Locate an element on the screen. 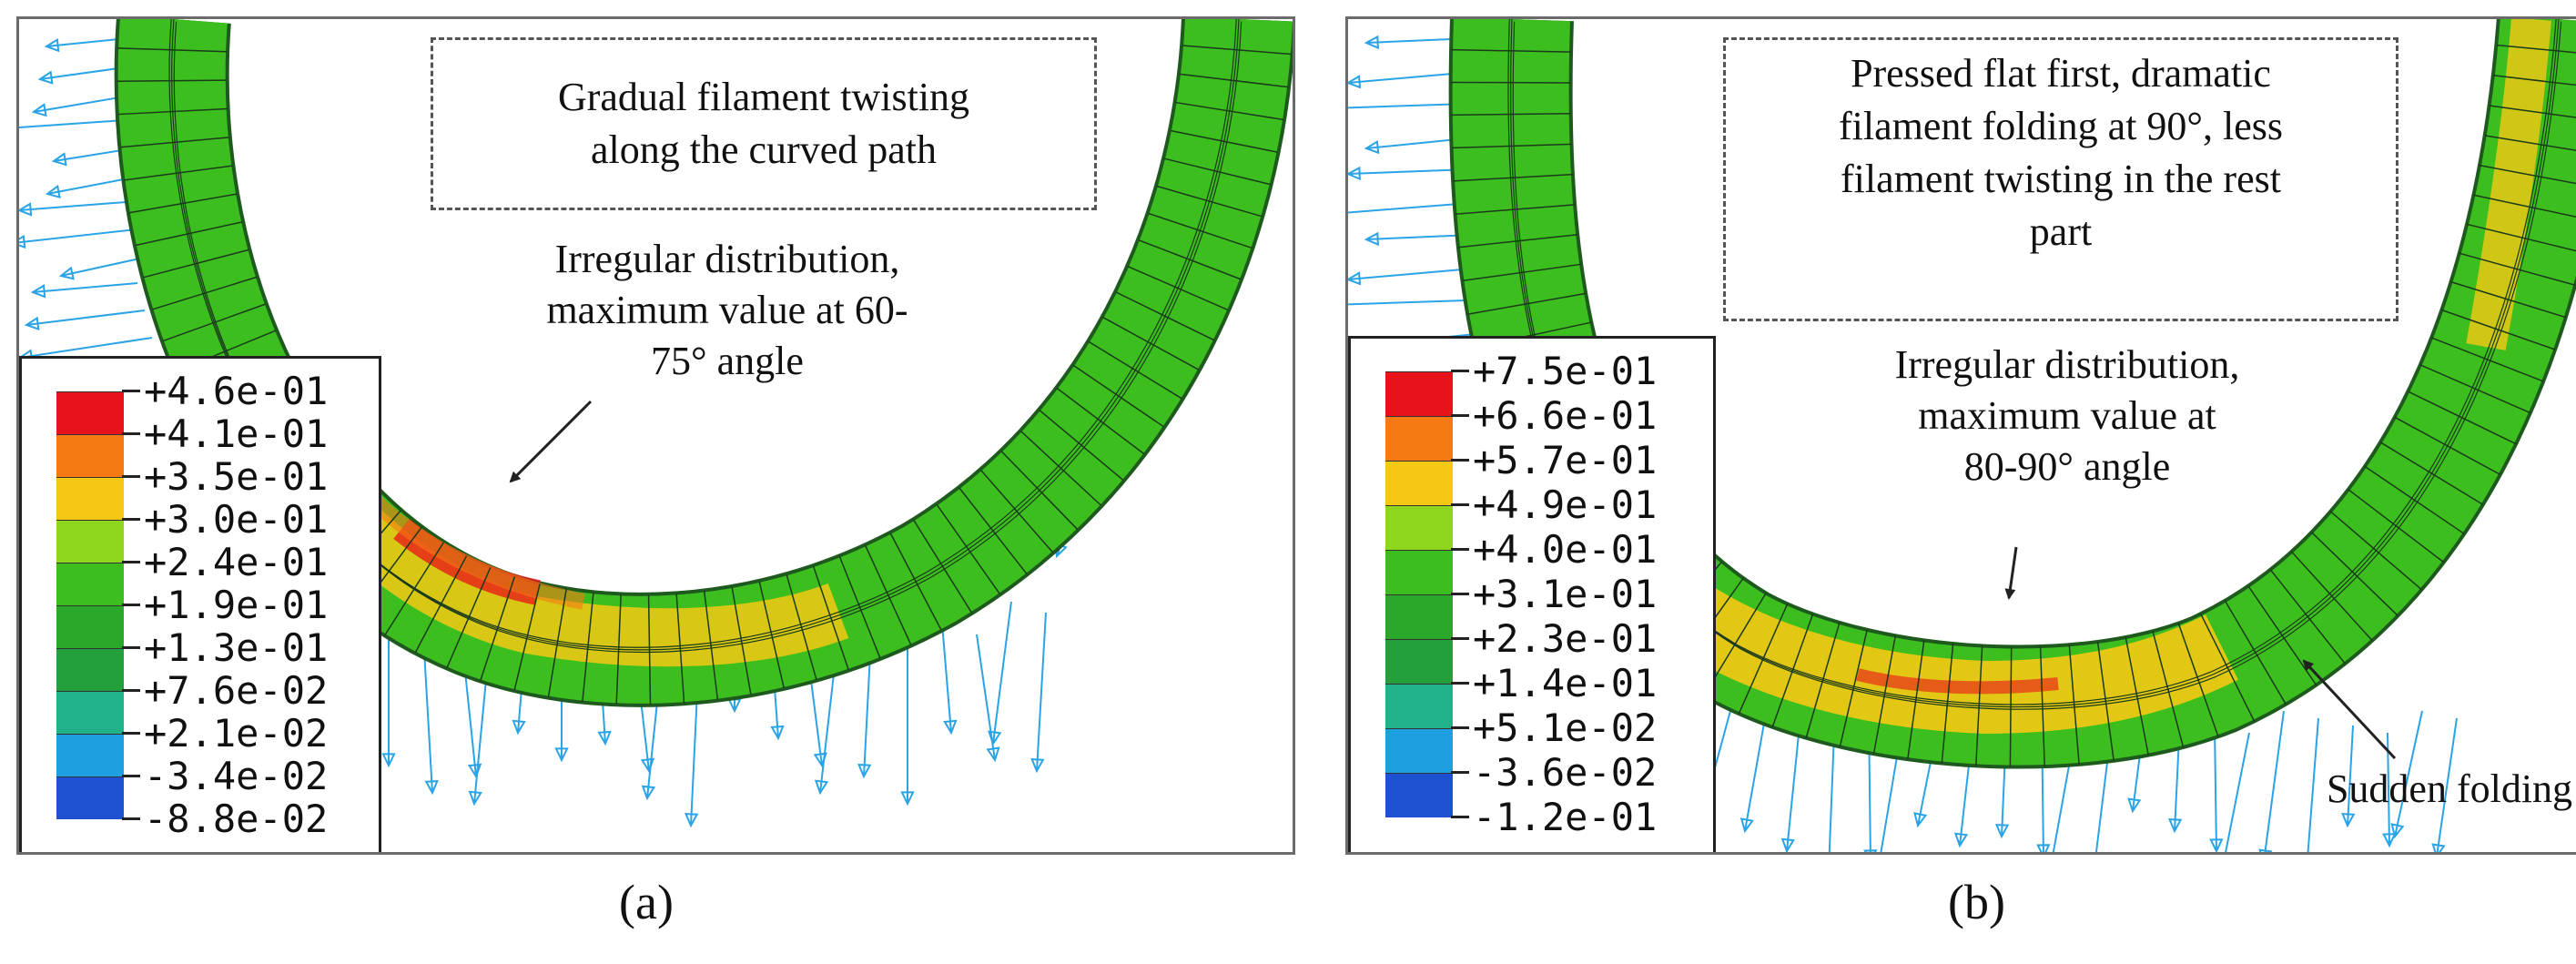 This screenshot has height=964, width=2576. legend-label: +5.7e-01 is located at coordinates (1565, 460).